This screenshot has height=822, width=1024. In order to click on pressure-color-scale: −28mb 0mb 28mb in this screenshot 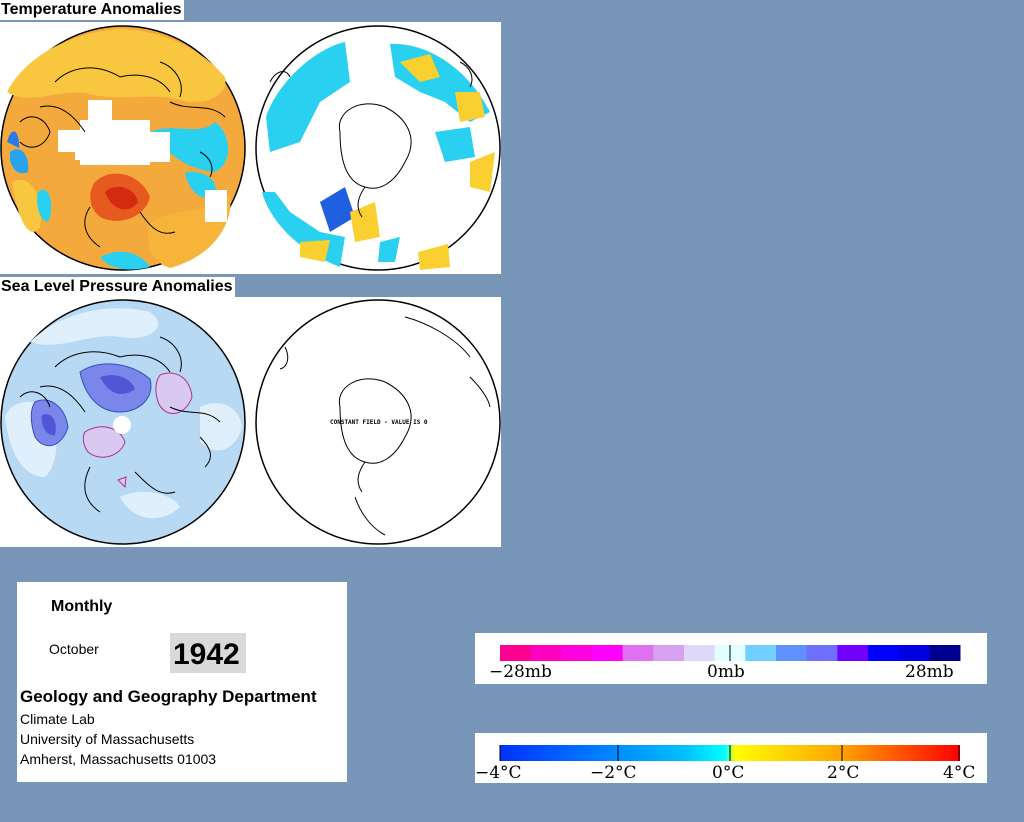, I will do `click(731, 658)`.